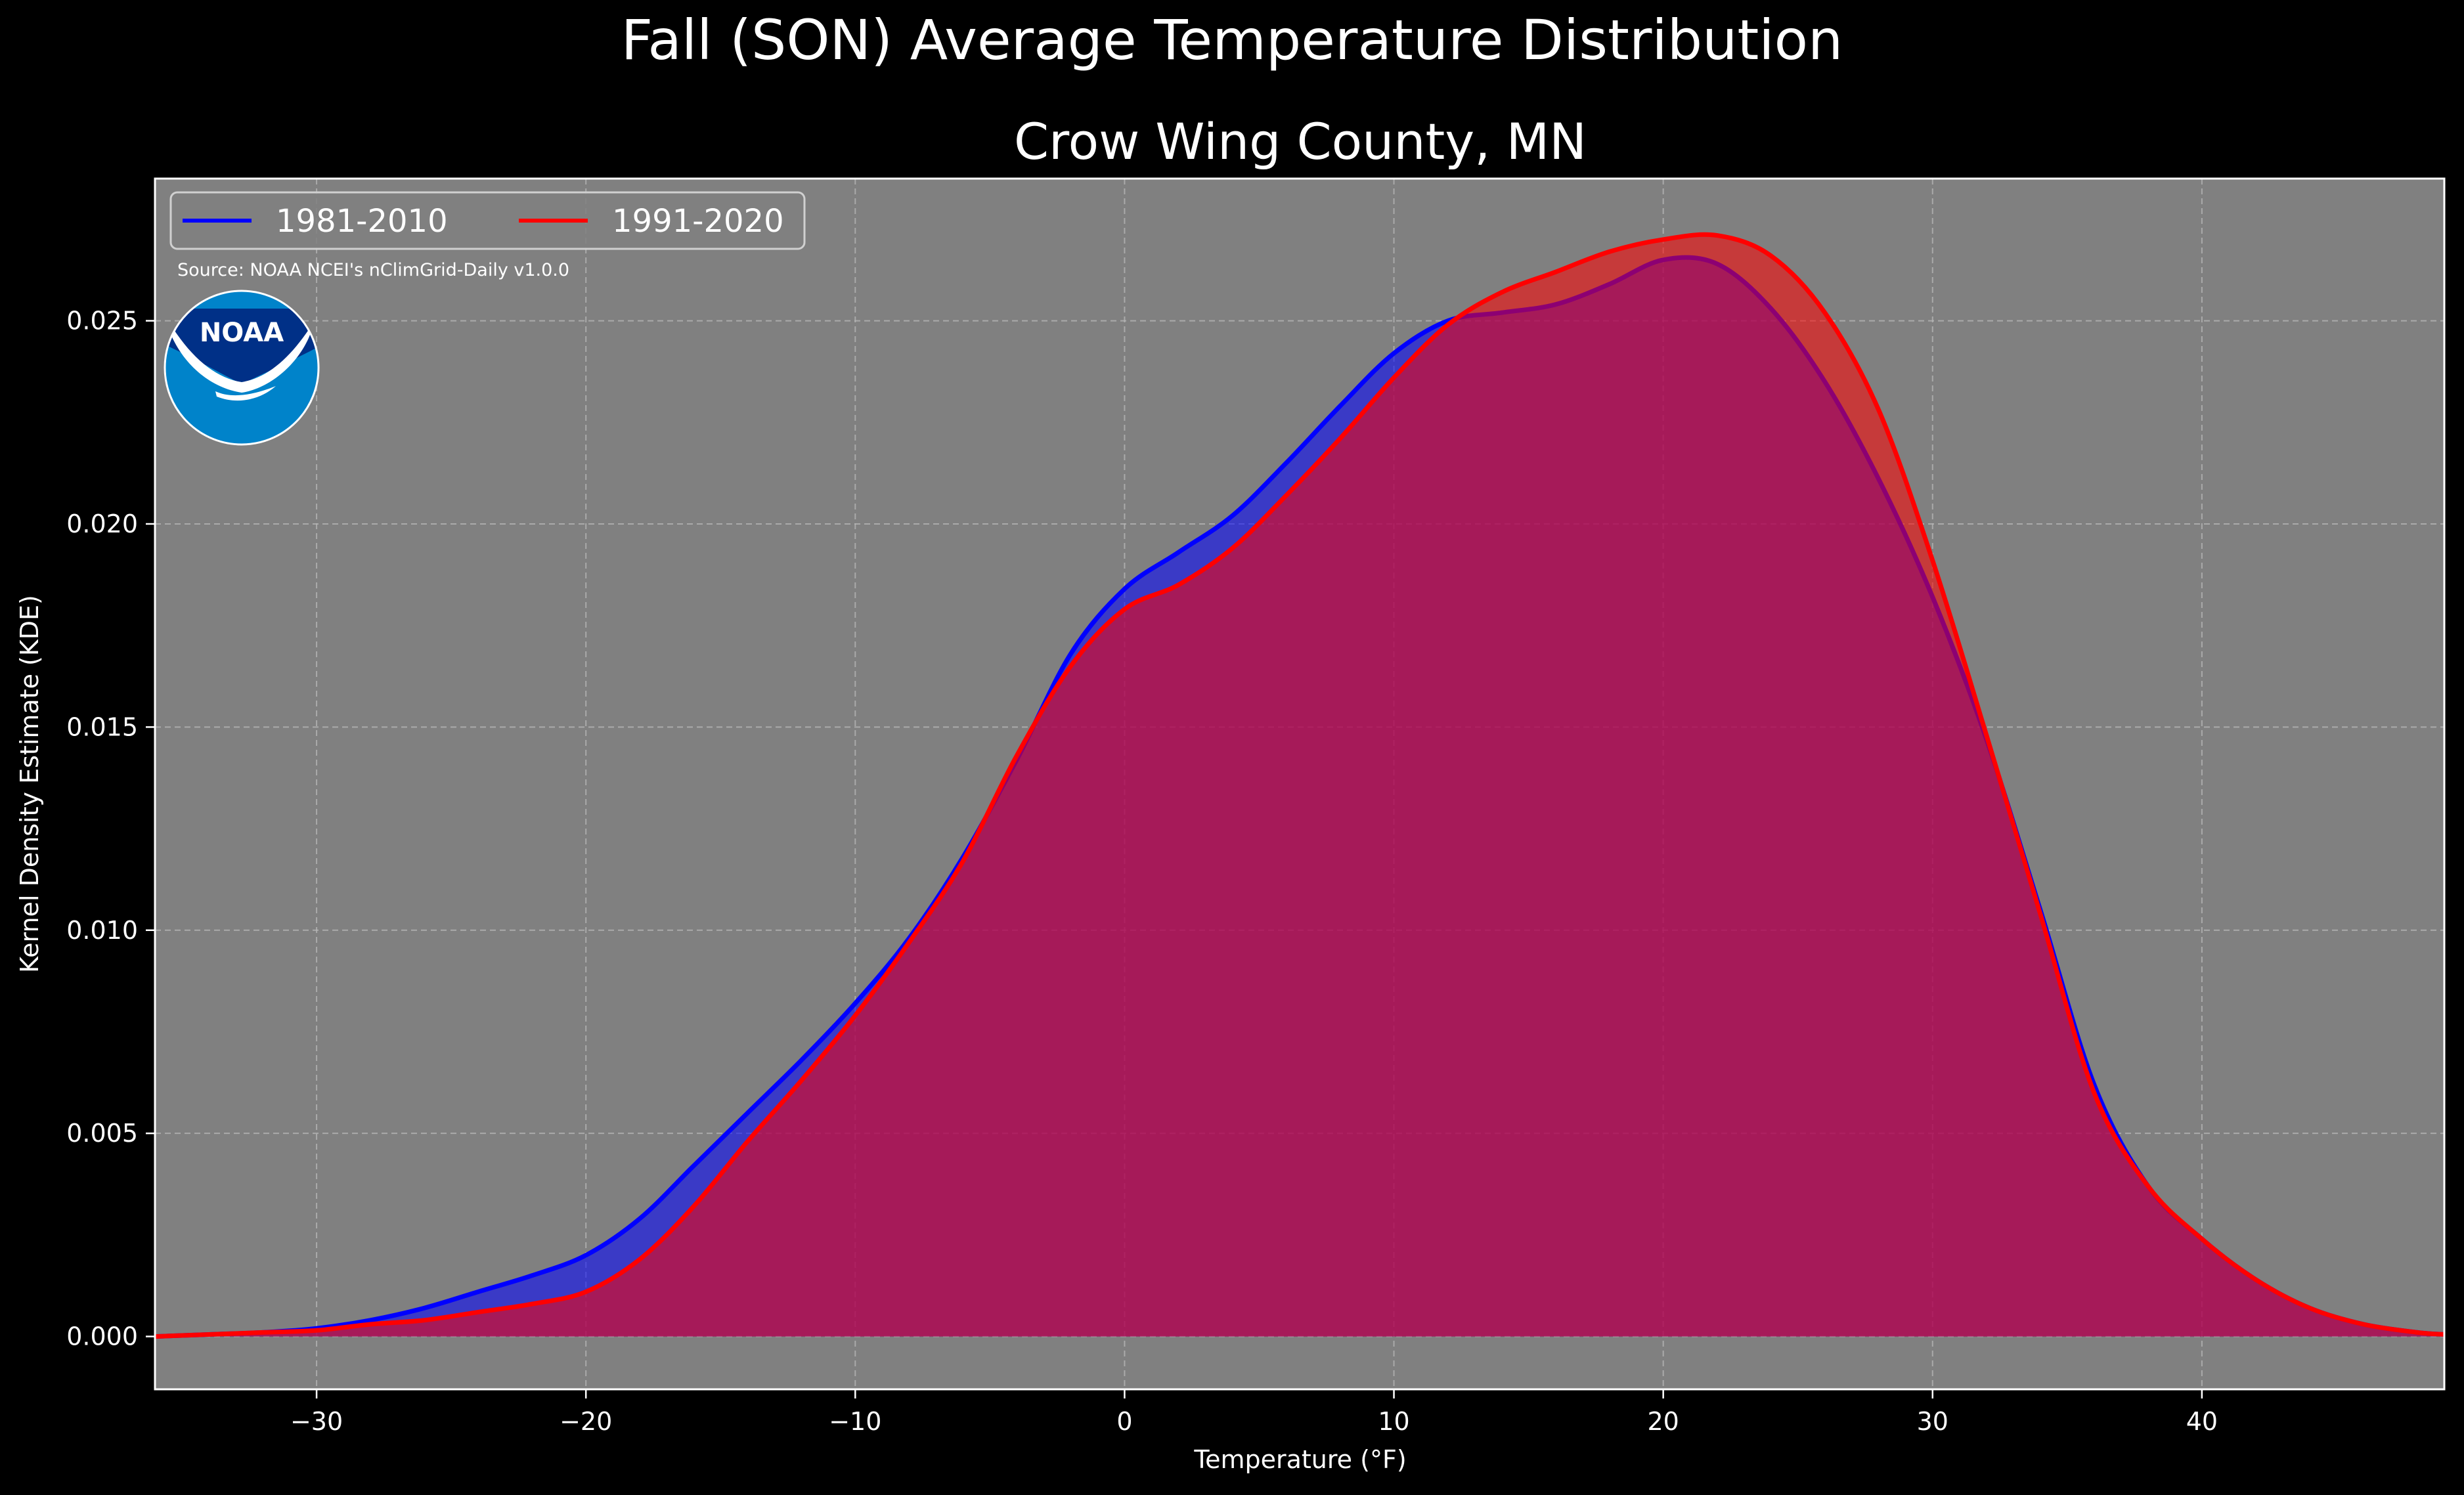 This screenshot has height=1495, width=2464. Describe the element at coordinates (1932, 1421) in the screenshot. I see `x-tick-label: 30` at that location.